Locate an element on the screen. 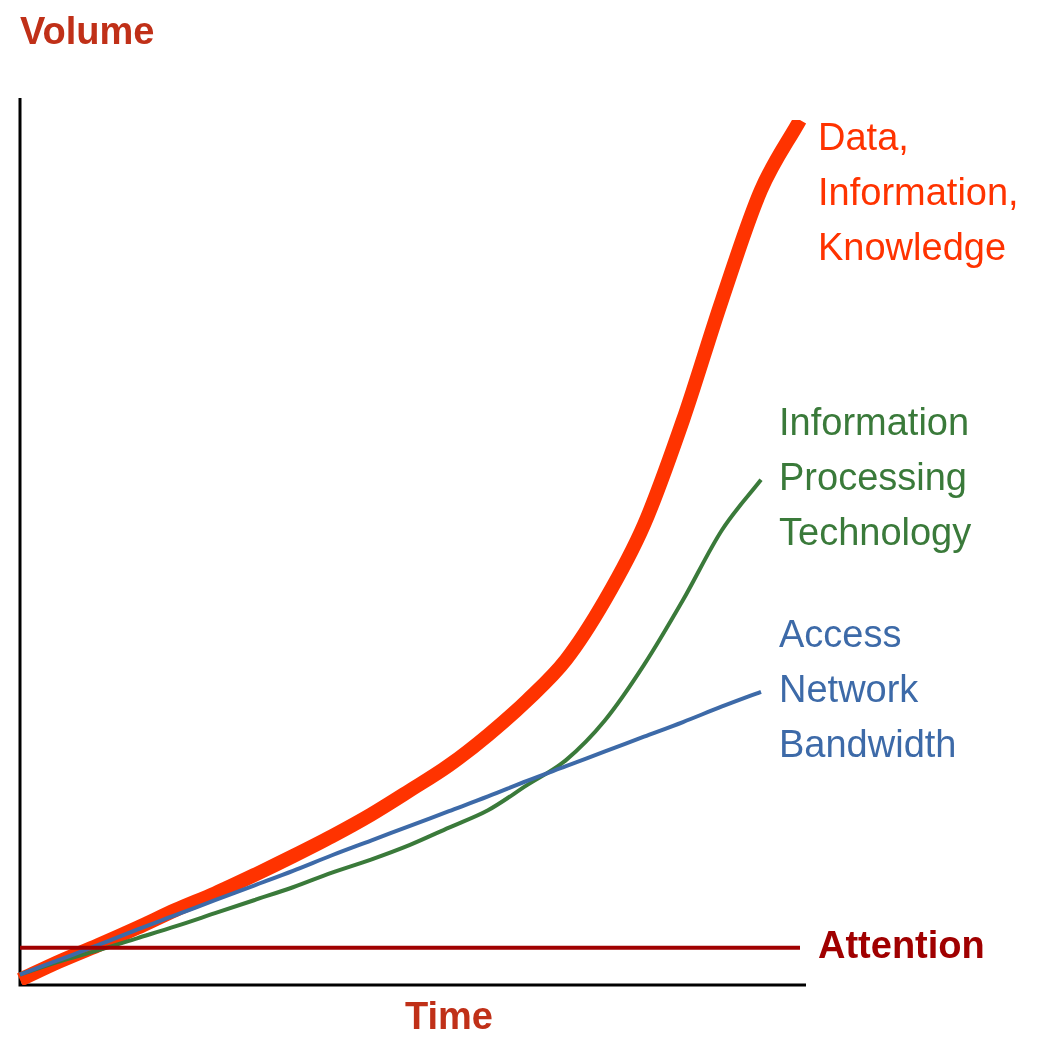 This screenshot has width=1052, height=1042. x-axis-title: Time is located at coordinates (449, 1016).